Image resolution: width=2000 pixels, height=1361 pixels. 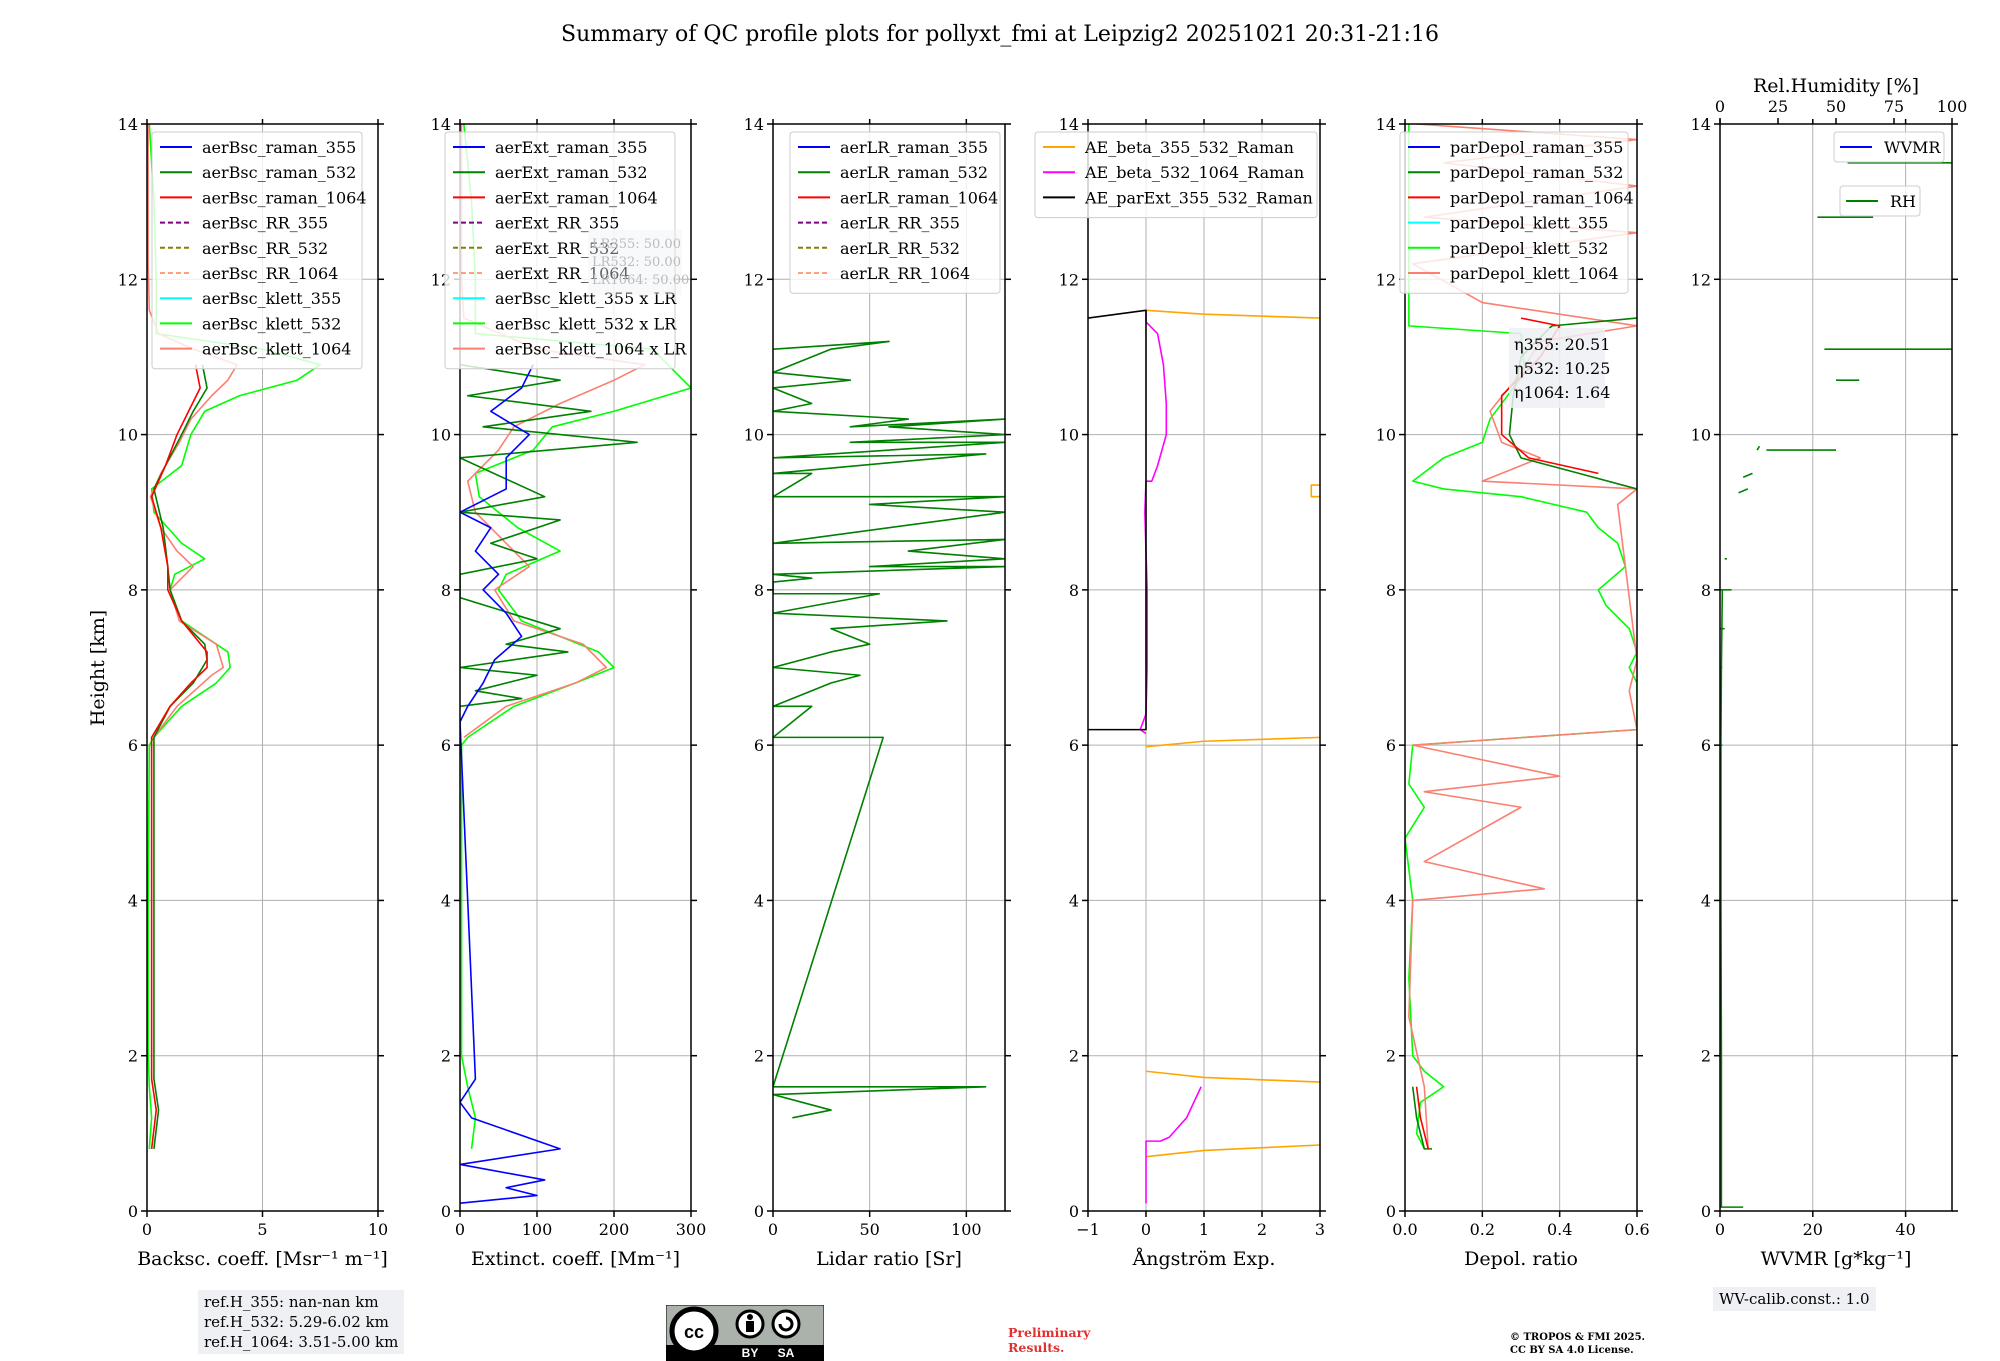 I want to click on legend-label: WVMR, so click(x=1912, y=147).